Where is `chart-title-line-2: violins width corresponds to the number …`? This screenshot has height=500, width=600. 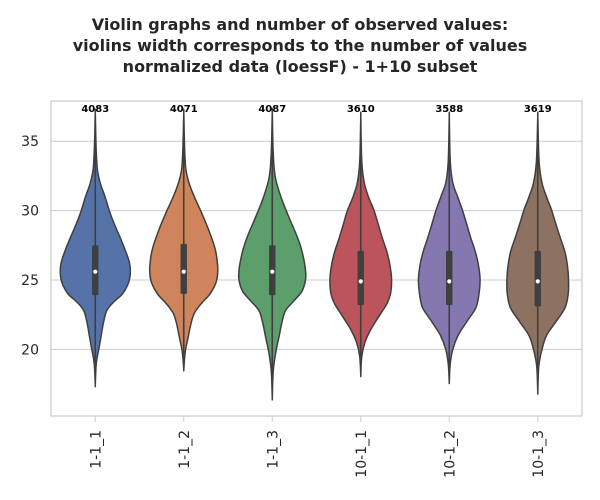 chart-title-line-2: violins width corresponds to the number … is located at coordinates (300, 45).